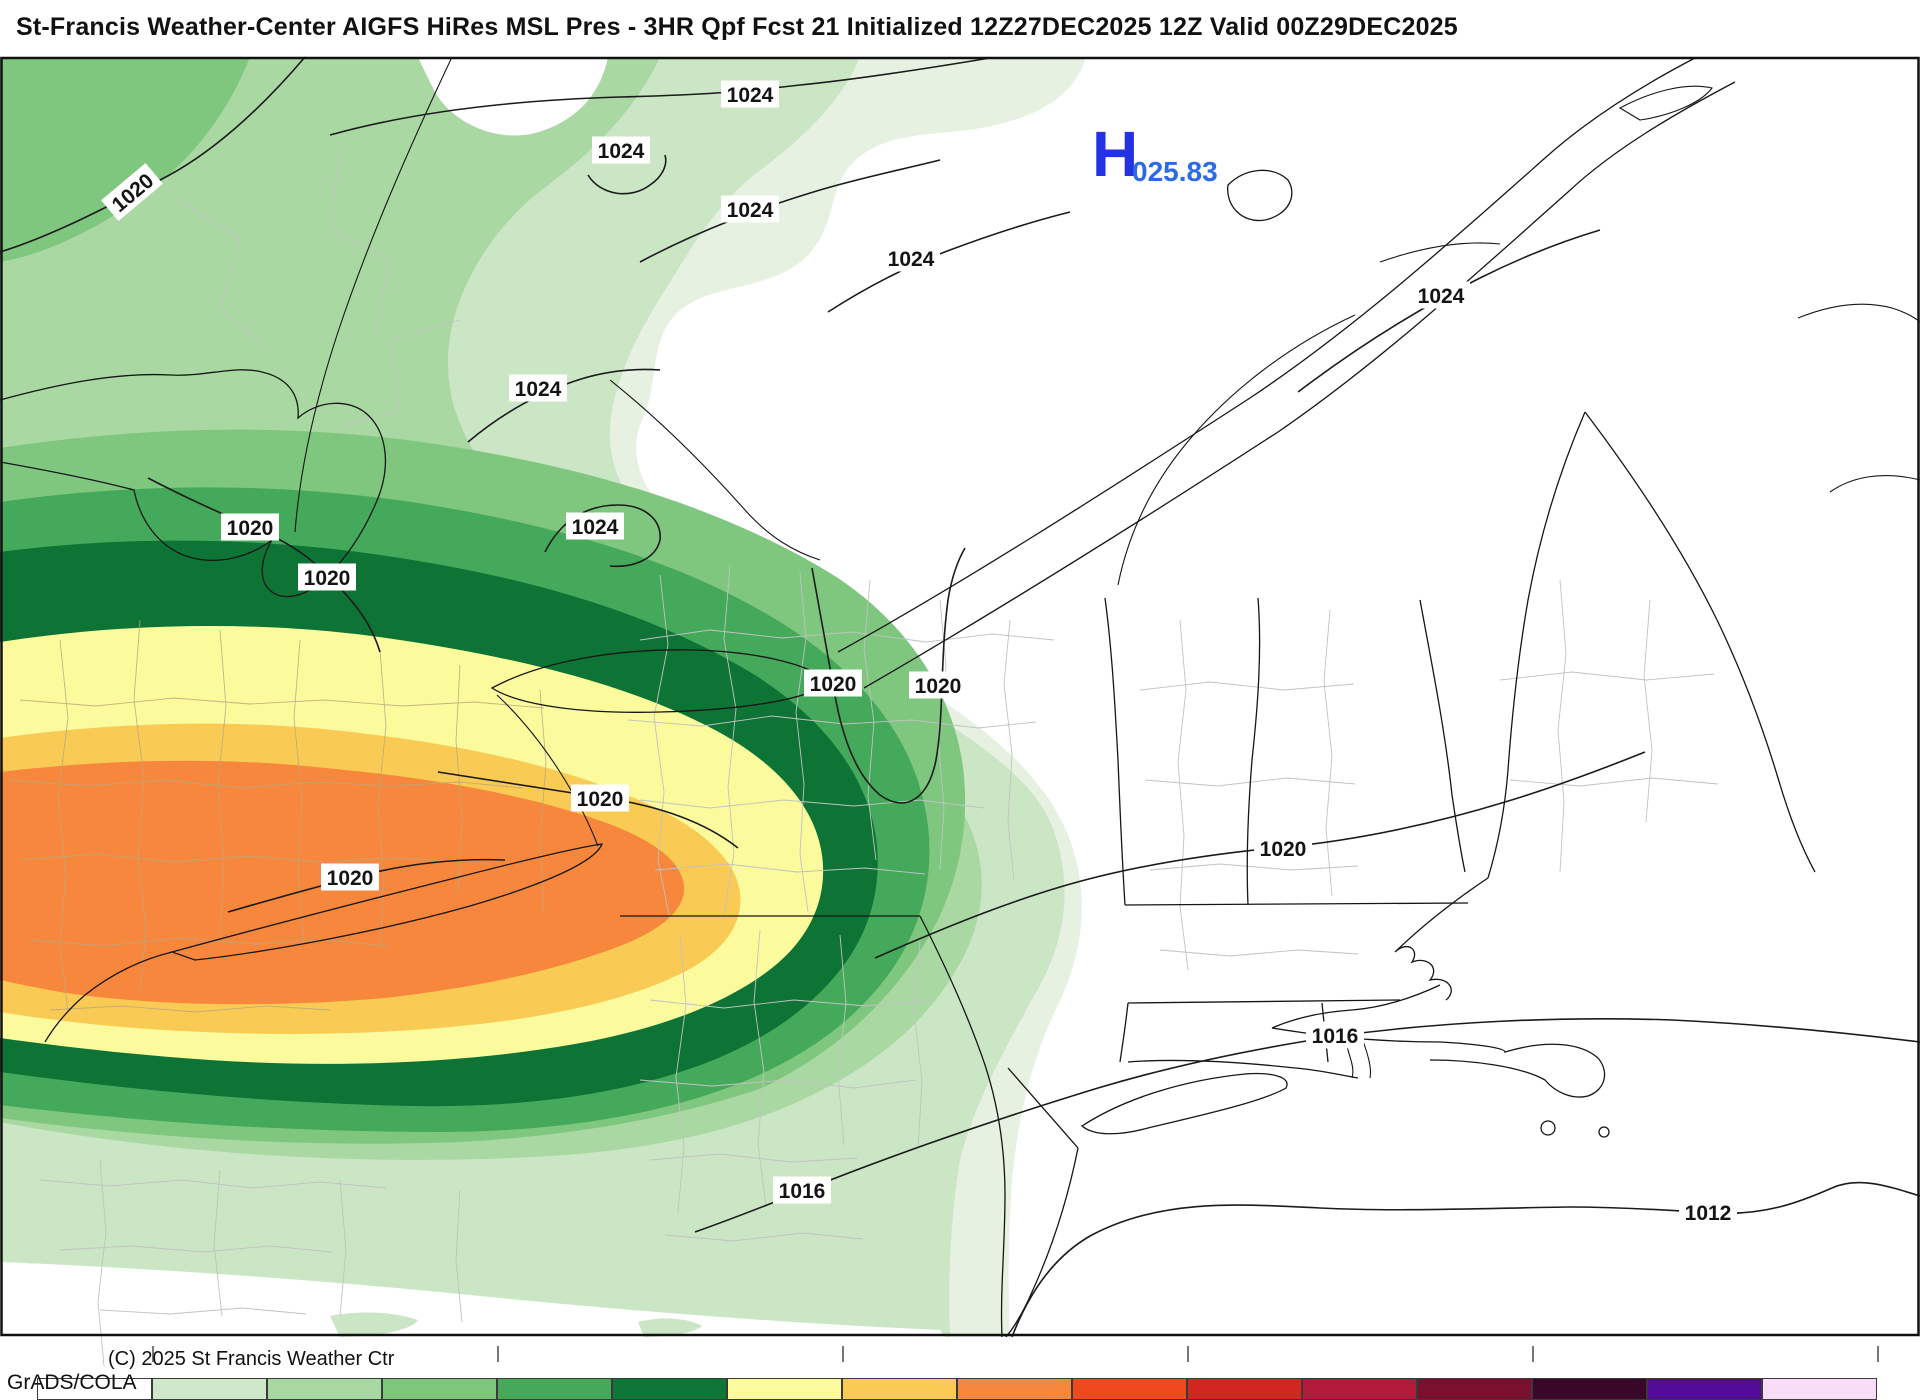 This screenshot has height=1400, width=1920. Describe the element at coordinates (251, 1359) in the screenshot. I see `copyright-text: (C) 2025 St Francis Weather Ctr` at that location.